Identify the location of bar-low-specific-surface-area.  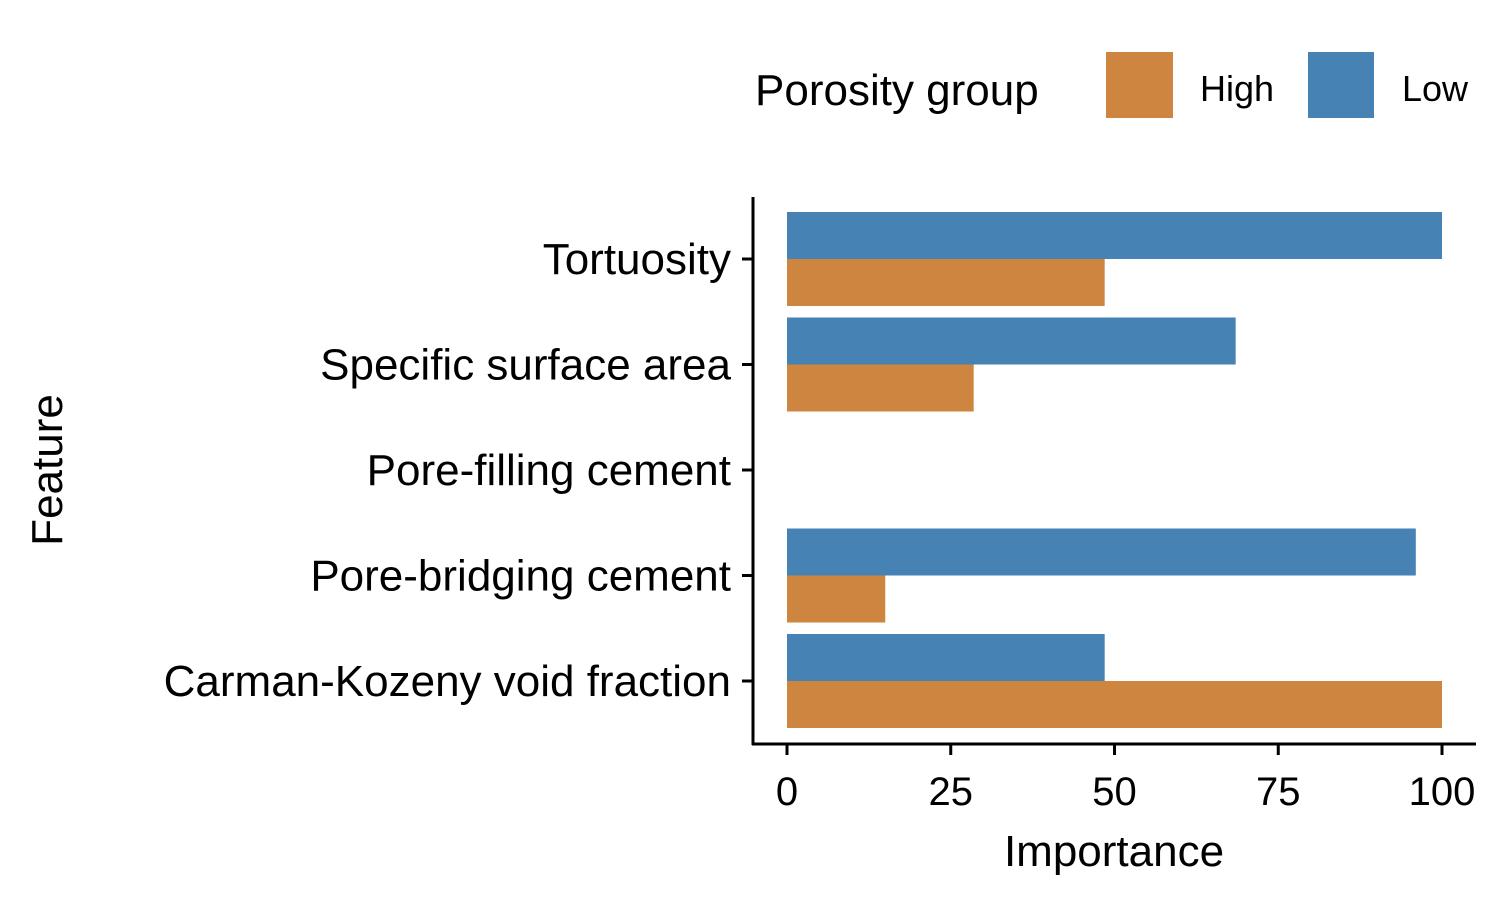
(1011, 341).